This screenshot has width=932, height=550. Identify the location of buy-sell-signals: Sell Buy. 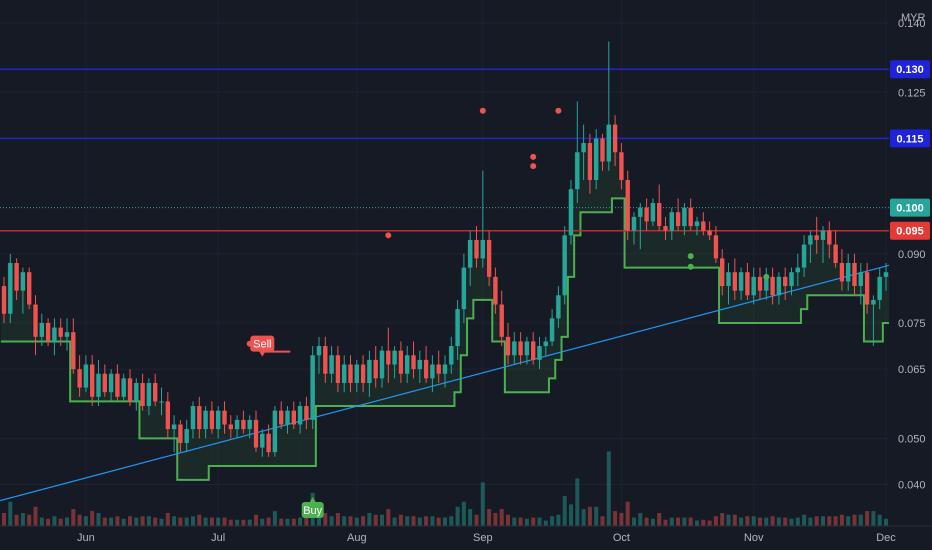
(287, 427).